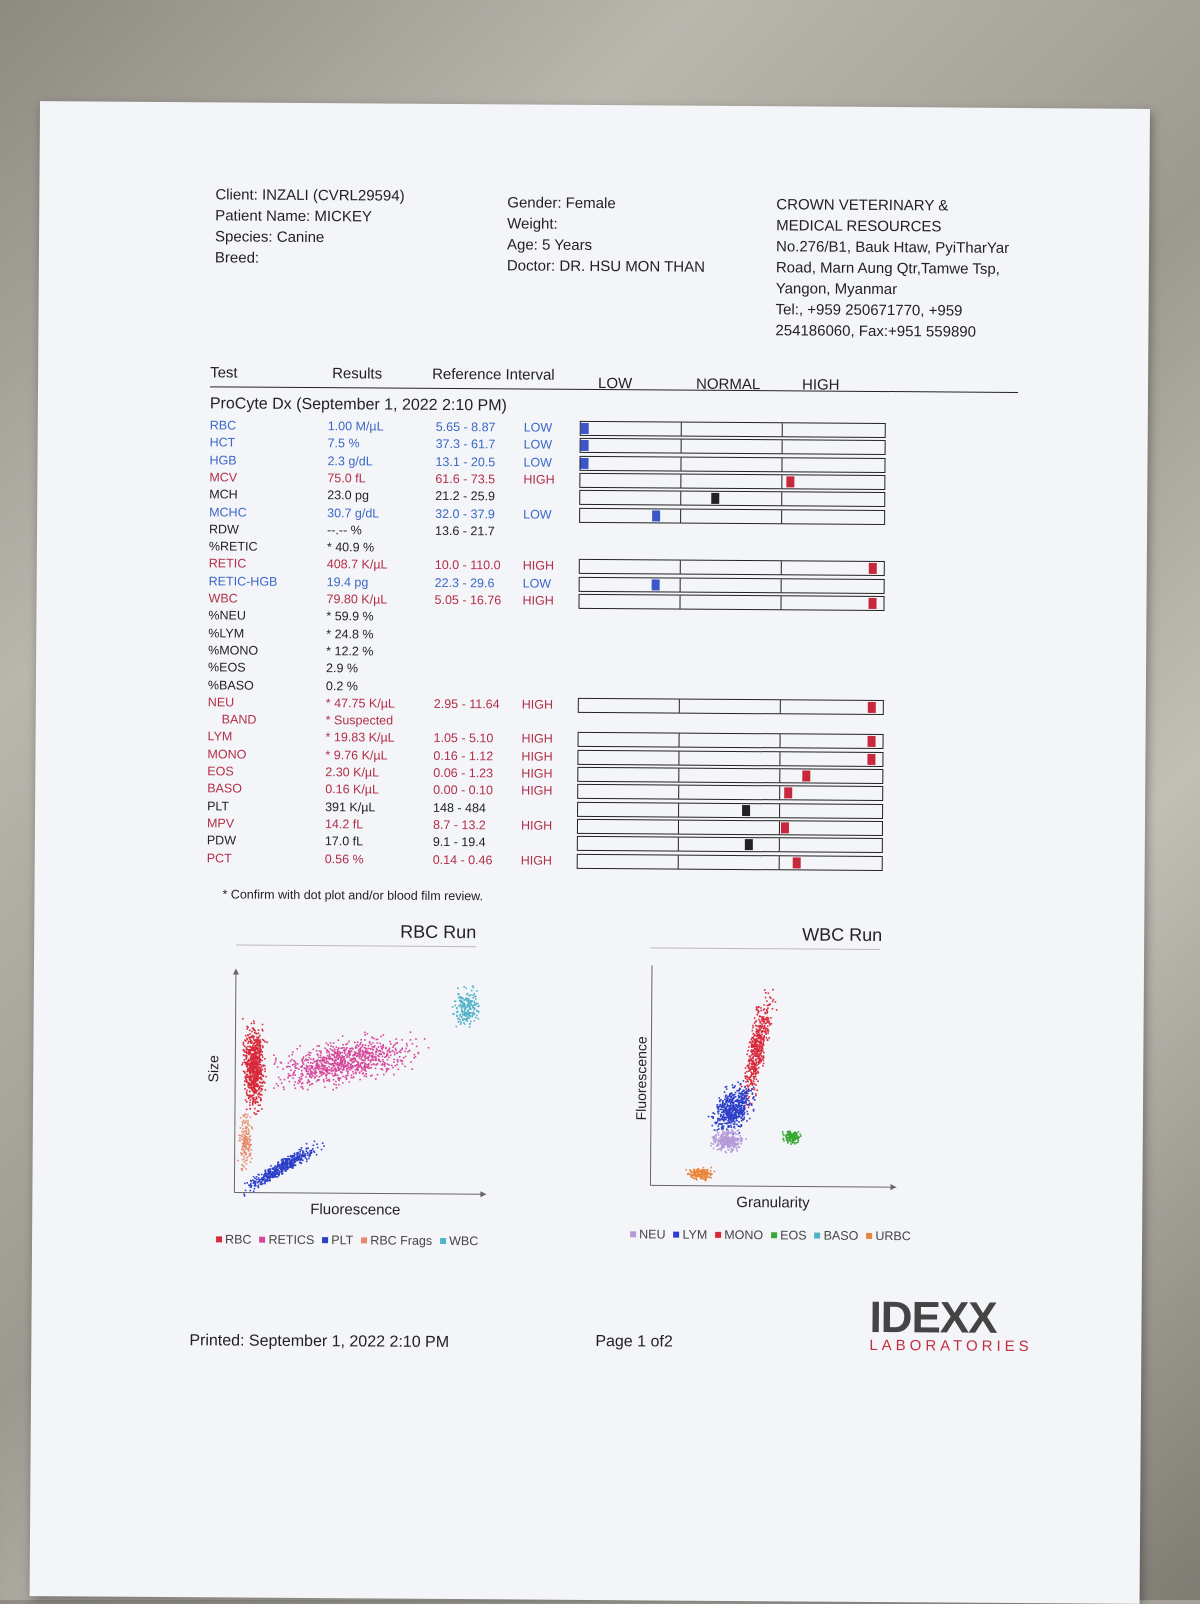 The height and width of the screenshot is (1604, 1200). What do you see at coordinates (245, 1142) in the screenshot?
I see `rbc-frags-cluster` at bounding box center [245, 1142].